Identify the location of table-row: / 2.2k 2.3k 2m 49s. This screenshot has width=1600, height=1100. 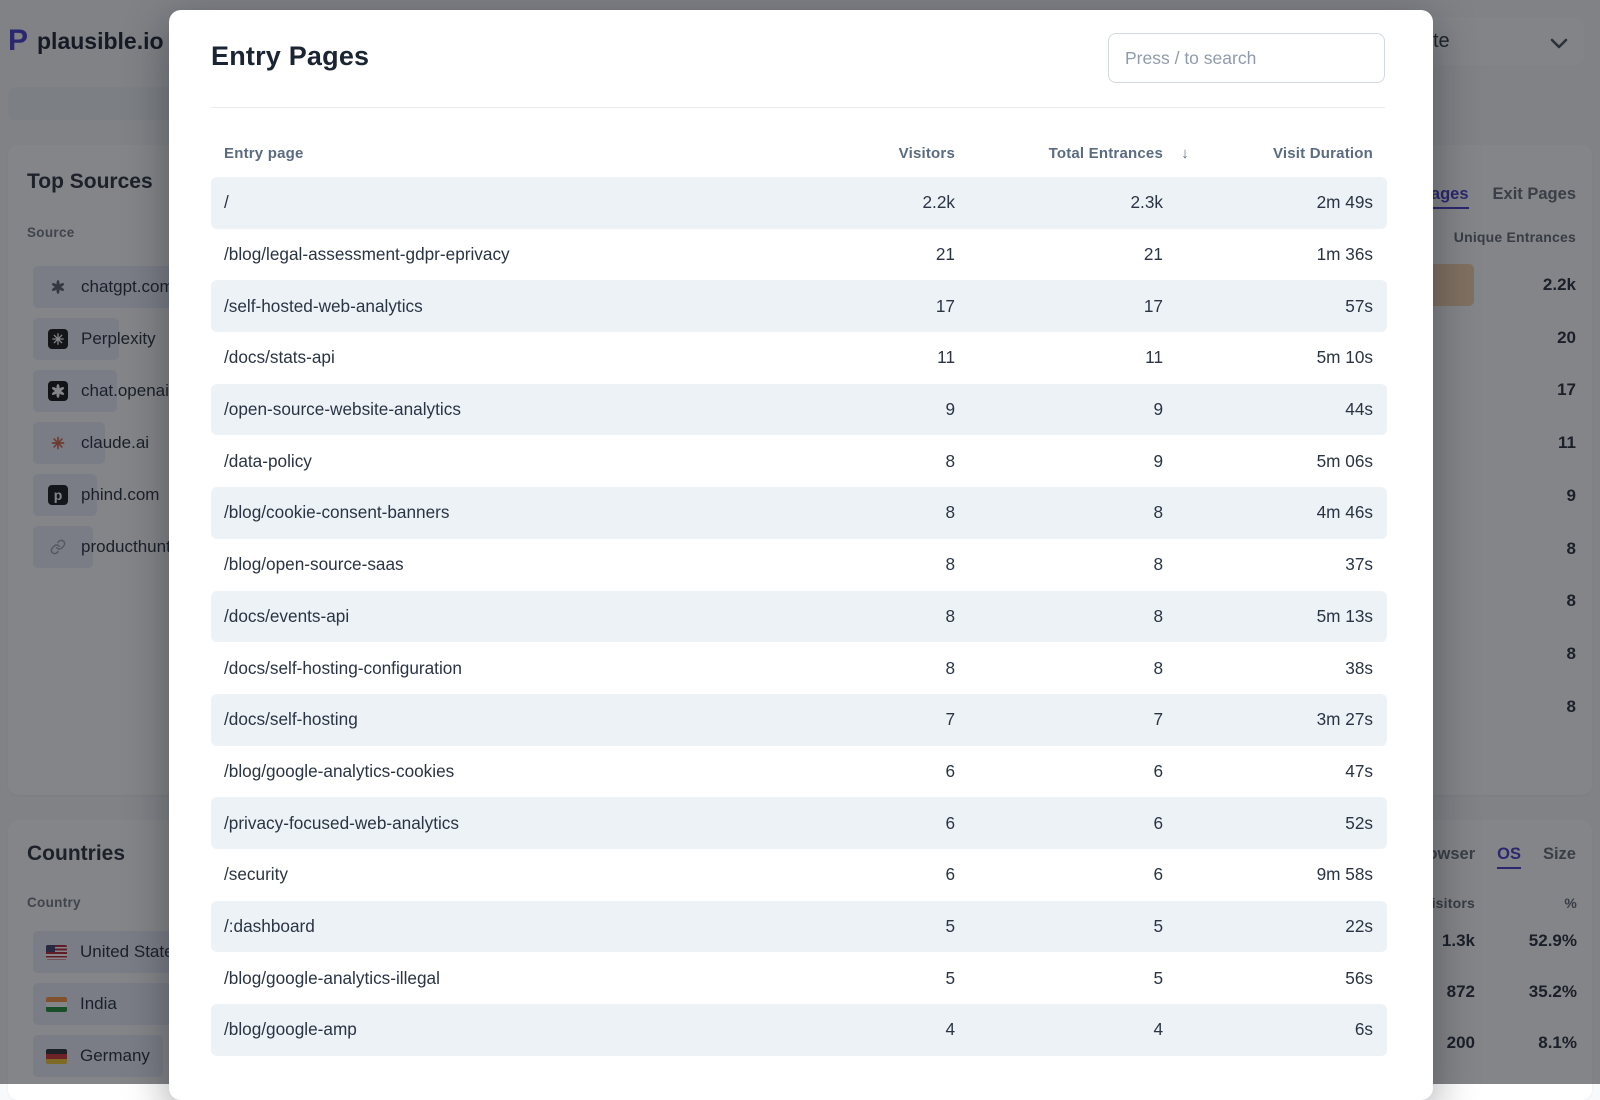
(799, 203).